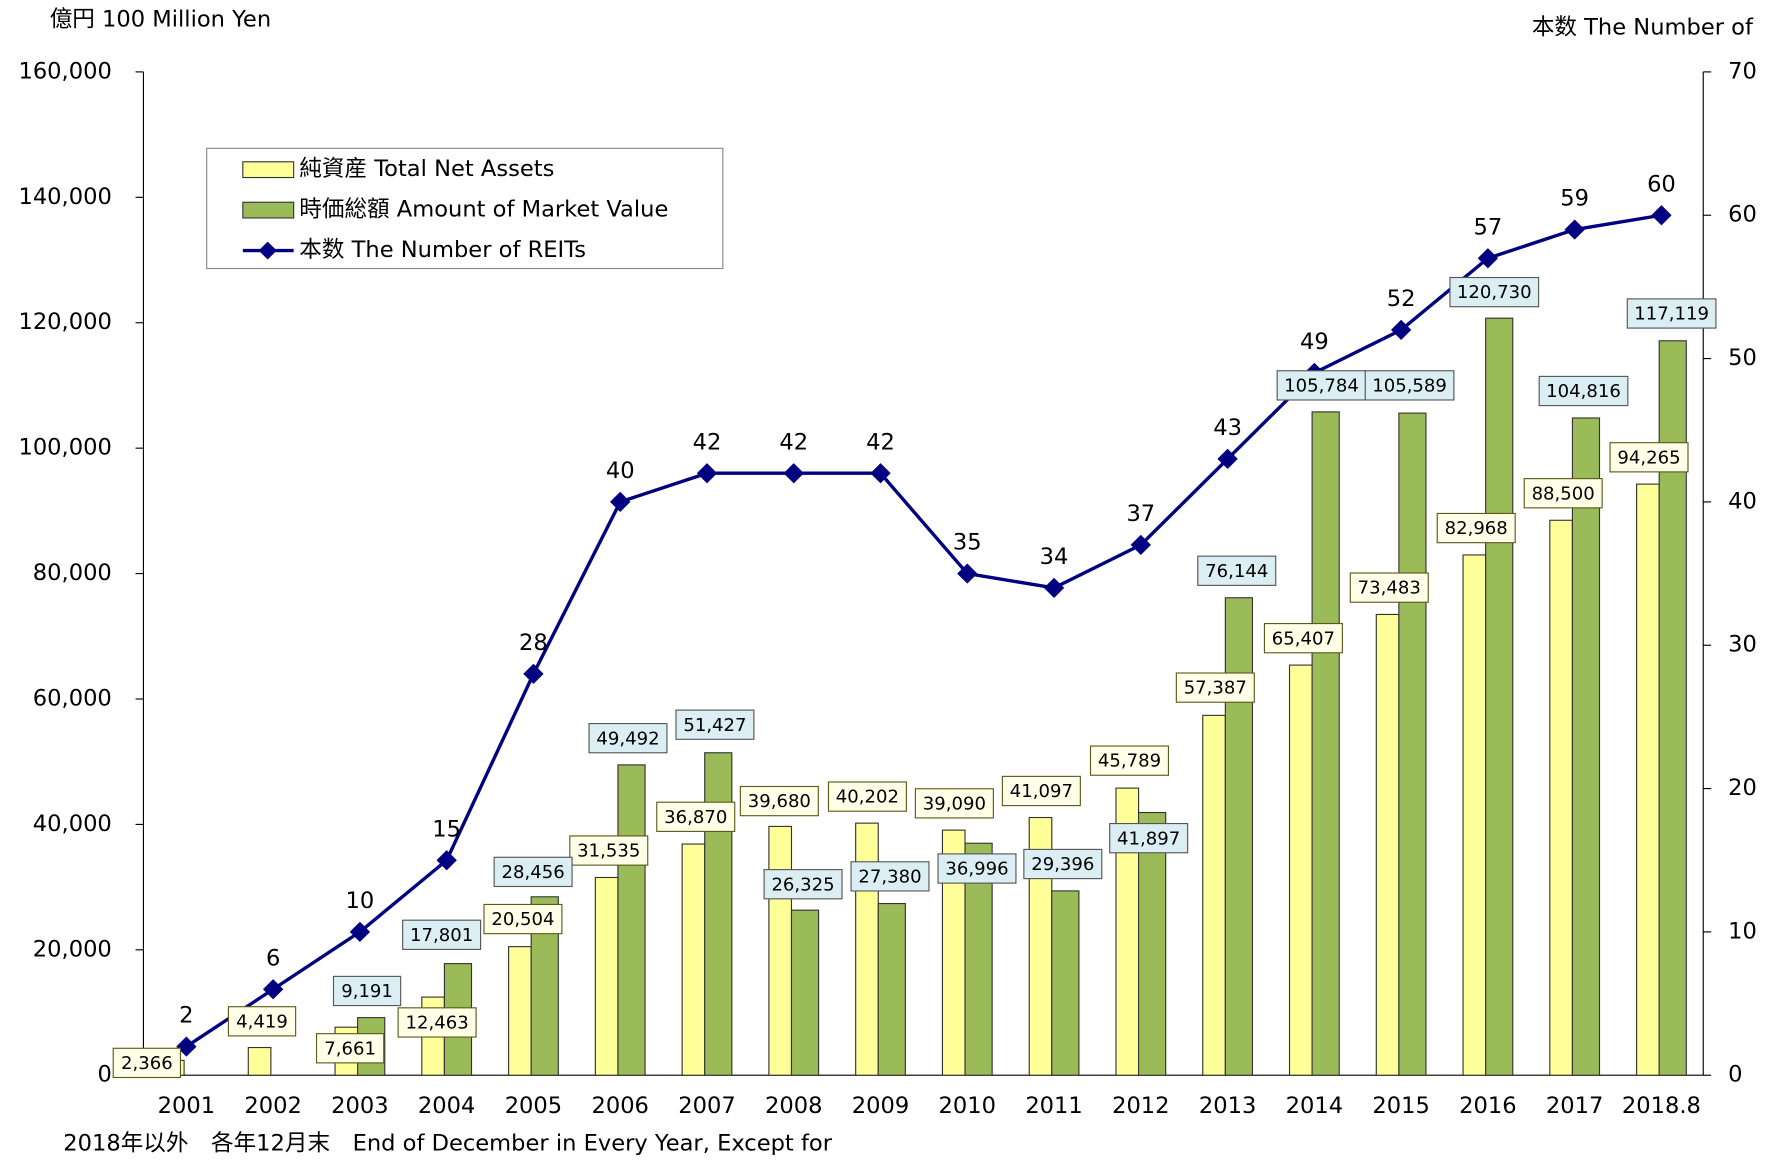 The width and height of the screenshot is (1771, 1164). What do you see at coordinates (442, 250) in the screenshot?
I see `legend-label: 本数 The Number of REITs` at bounding box center [442, 250].